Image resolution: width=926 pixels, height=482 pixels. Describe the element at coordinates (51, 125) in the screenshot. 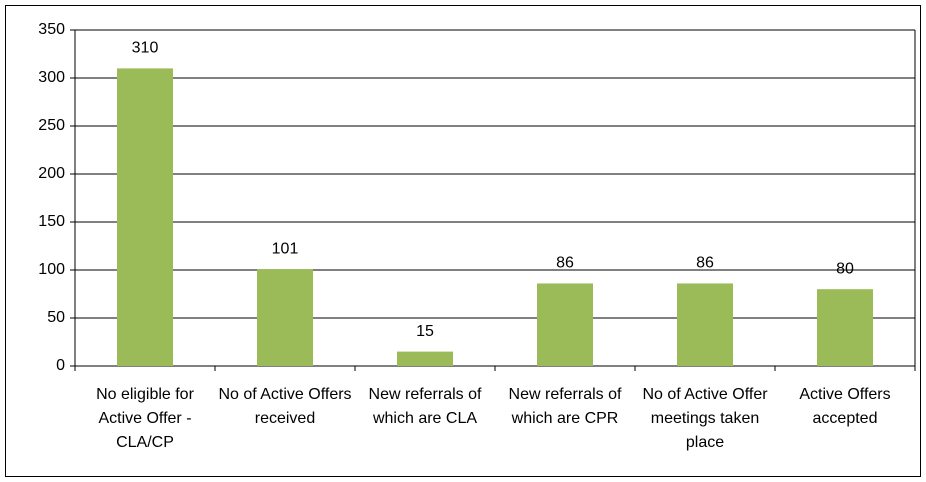

I see `y-tick-label: 250` at that location.